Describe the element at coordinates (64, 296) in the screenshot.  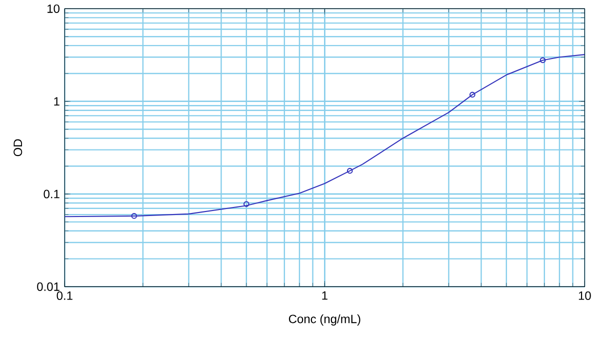
I see `x-tick-label: 0.1` at that location.